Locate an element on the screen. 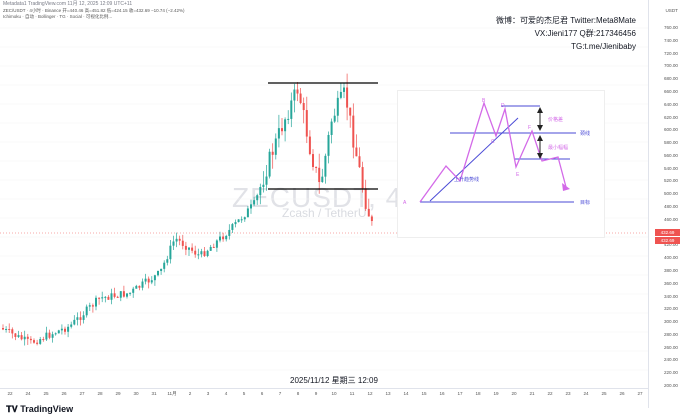 The image size is (680, 420). footer is located at coordinates (340, 411).